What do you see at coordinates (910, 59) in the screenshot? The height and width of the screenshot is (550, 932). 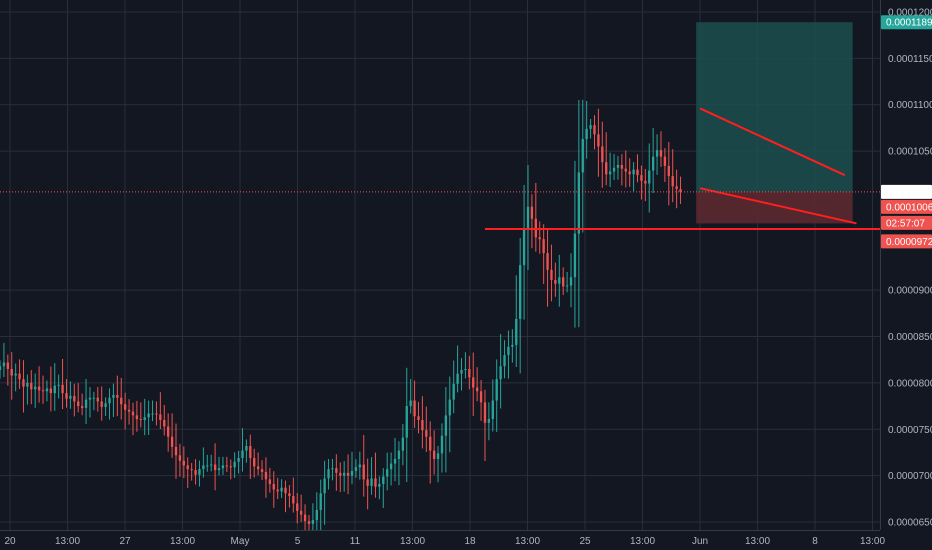 I see `y-tick-label: 0.0001150` at bounding box center [910, 59].